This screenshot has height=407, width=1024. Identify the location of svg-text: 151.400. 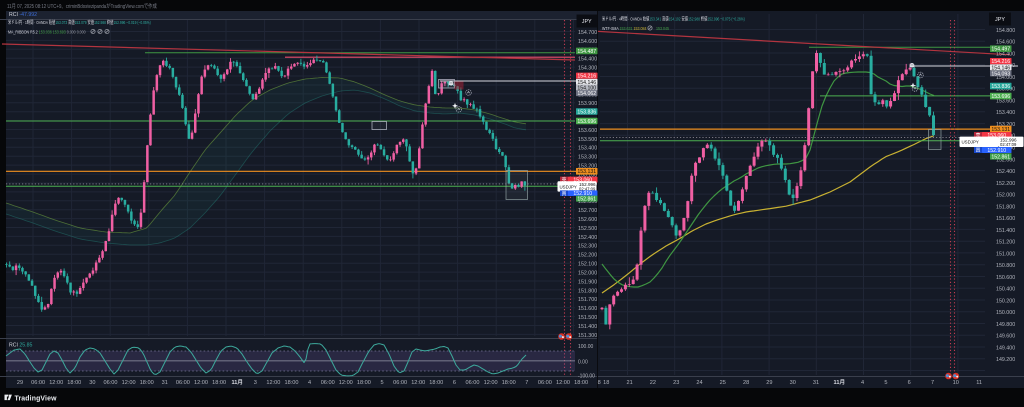
(587, 327).